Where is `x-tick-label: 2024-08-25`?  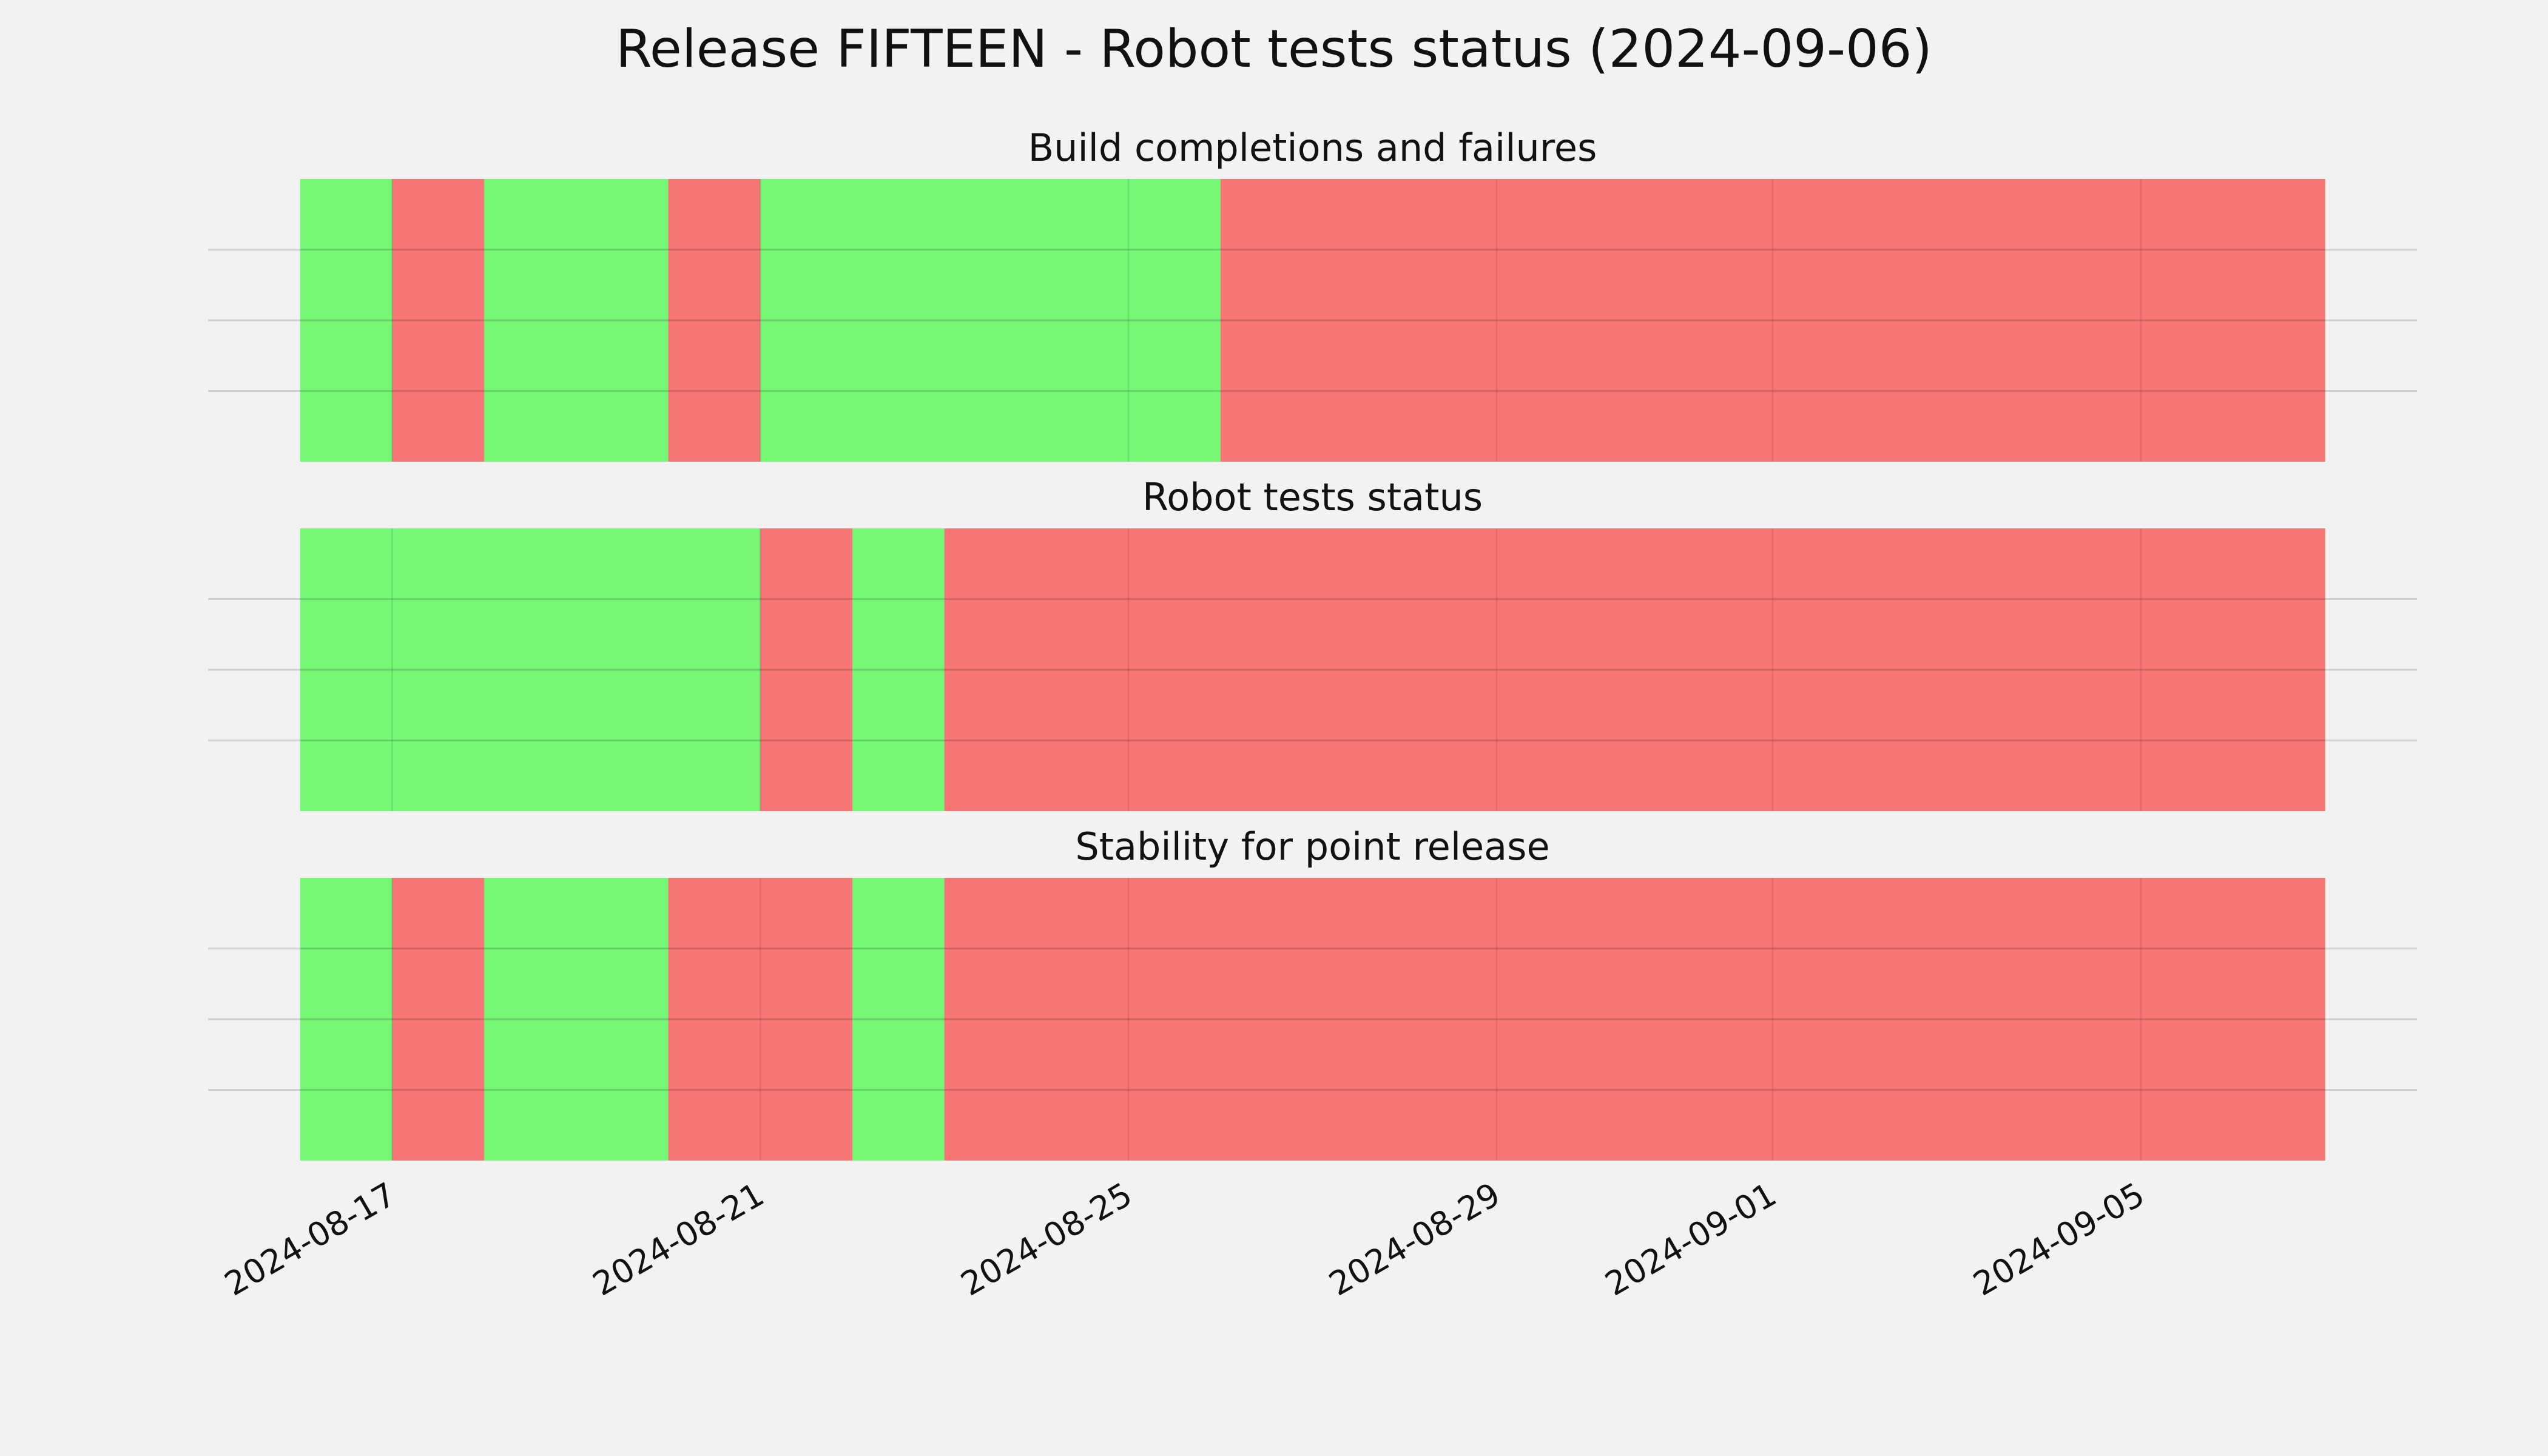 x-tick-label: 2024-08-25 is located at coordinates (1046, 1239).